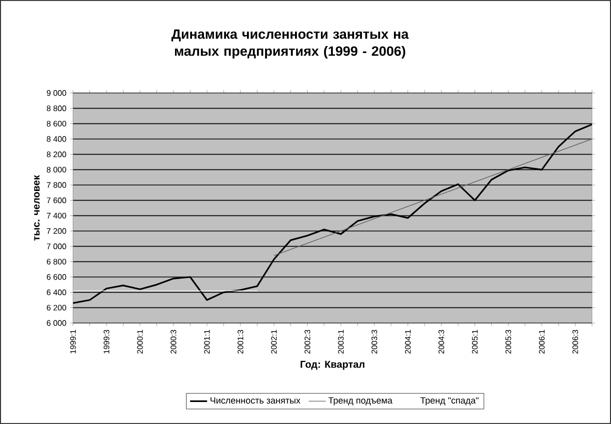 The width and height of the screenshot is (611, 424). Describe the element at coordinates (274, 342) in the screenshot. I see `x-tick-label: 2002:1` at that location.